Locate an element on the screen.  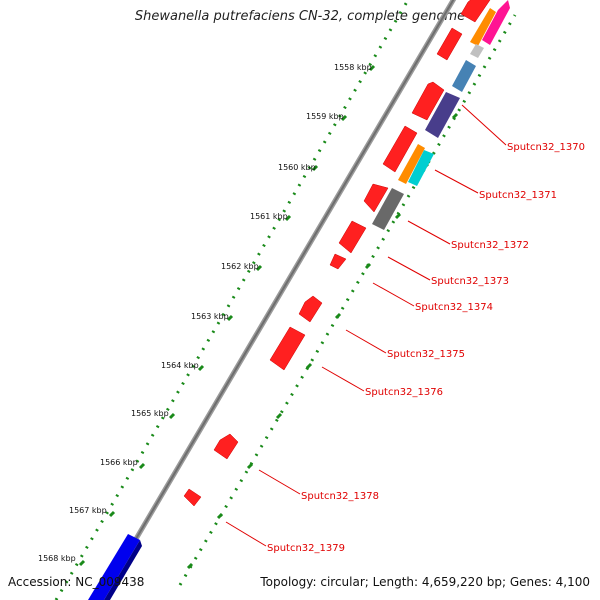
kbp-label: 1565 kbp is located at coordinates (150, 413).